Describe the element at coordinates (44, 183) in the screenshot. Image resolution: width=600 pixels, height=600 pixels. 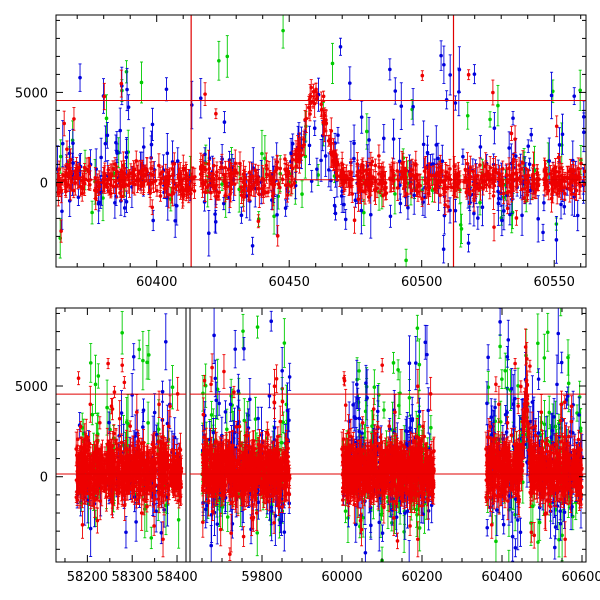
I see `y-tick-label: 0` at that location.